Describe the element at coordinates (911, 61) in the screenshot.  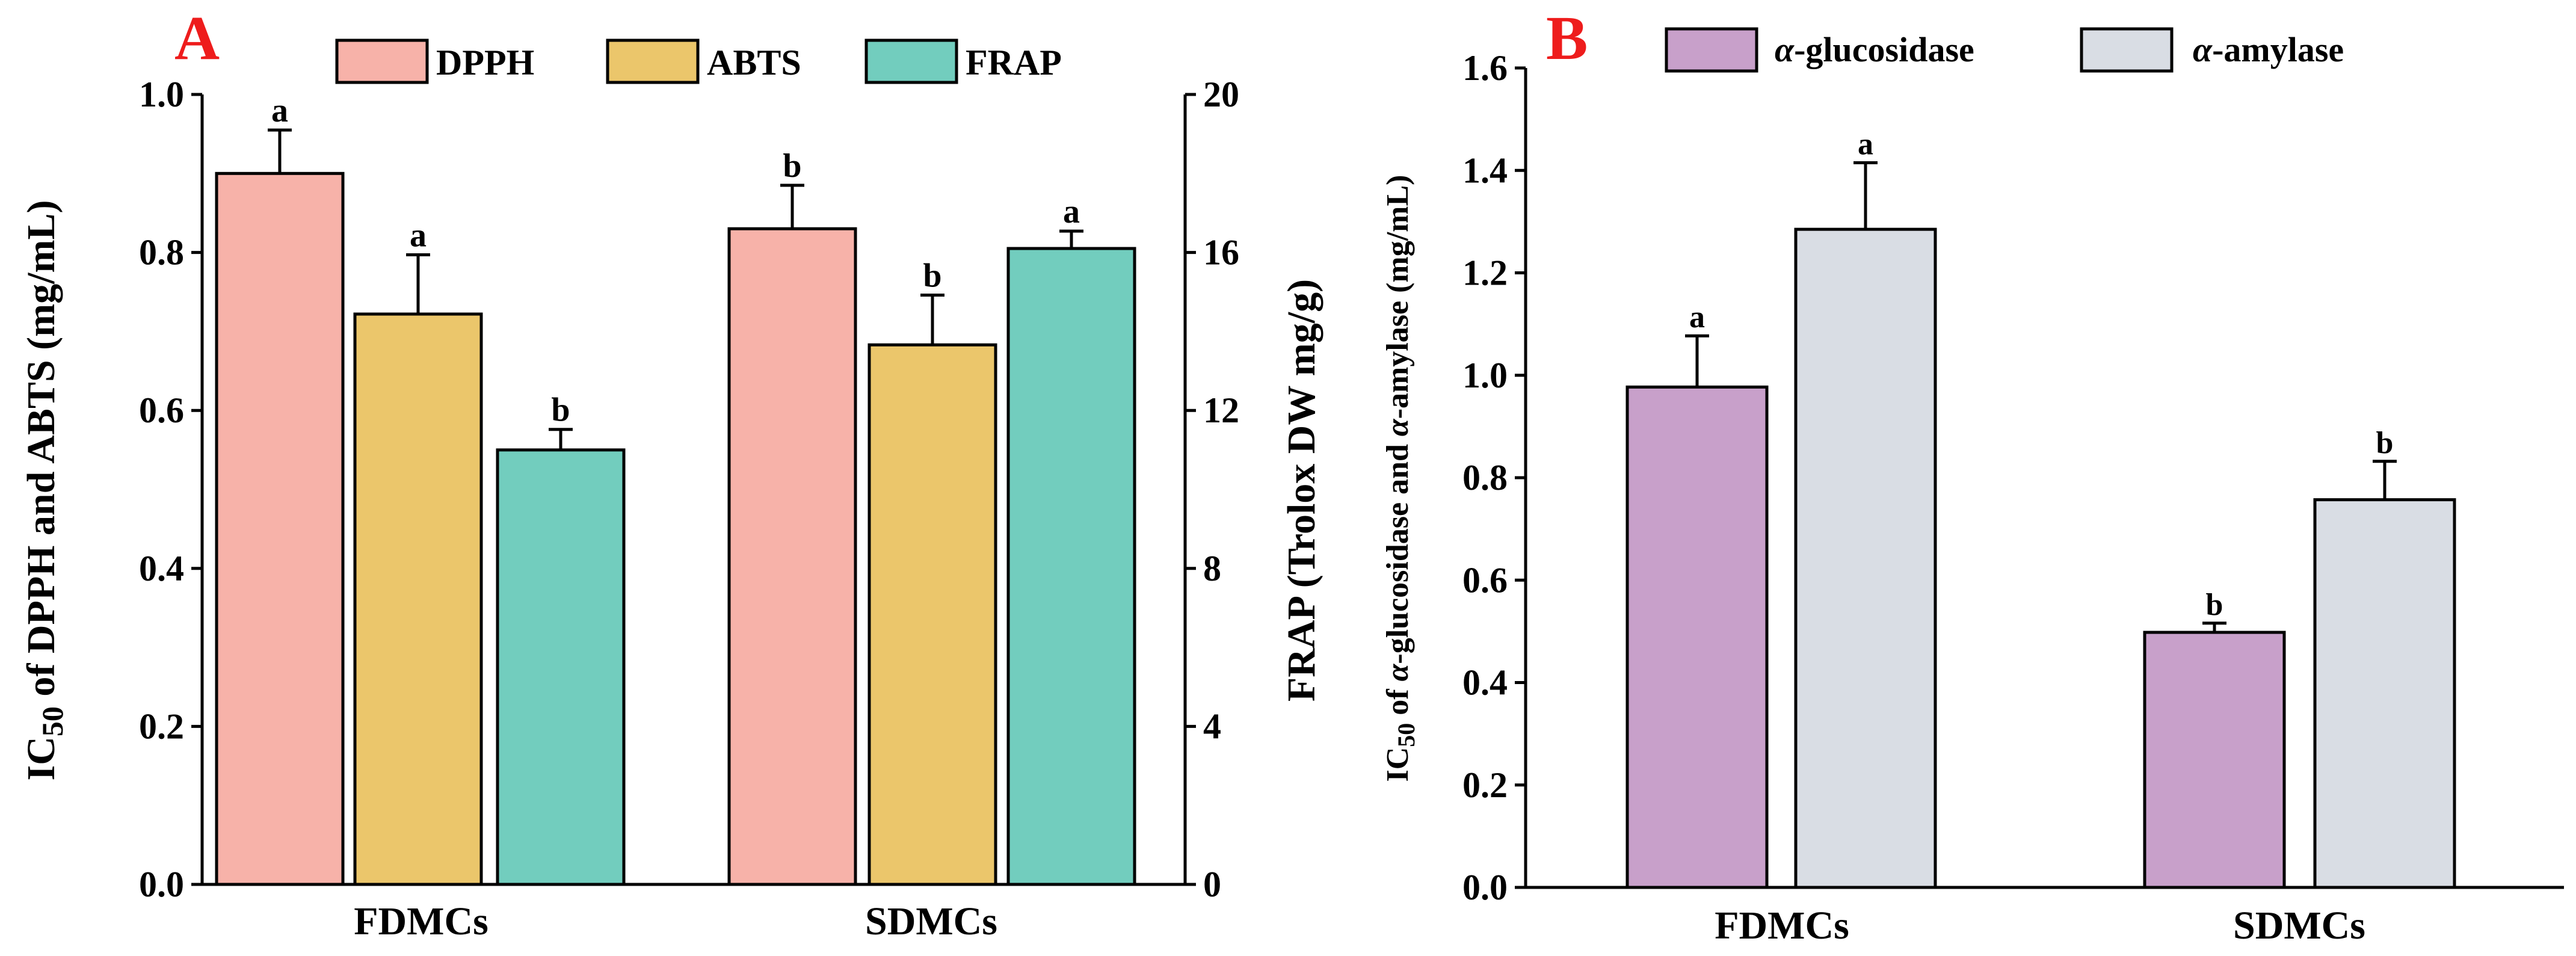
I see `legend-swatch-frap` at that location.